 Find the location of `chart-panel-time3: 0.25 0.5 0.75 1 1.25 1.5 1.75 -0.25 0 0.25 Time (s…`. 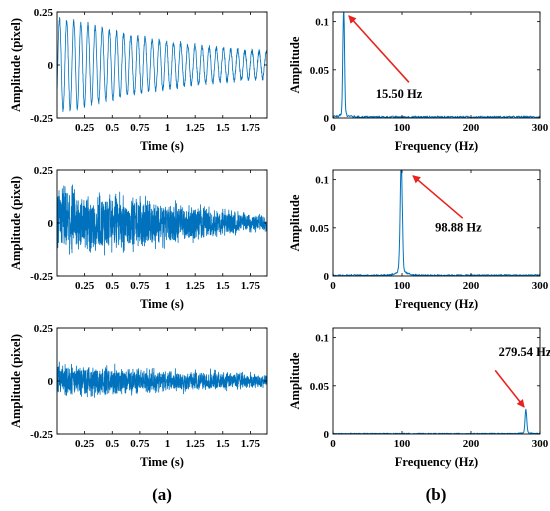

chart-panel-time3: 0.25 0.5 0.75 1 1.25 1.5 1.75 -0.25 0 0.25 Time (s… is located at coordinates (138, 396).